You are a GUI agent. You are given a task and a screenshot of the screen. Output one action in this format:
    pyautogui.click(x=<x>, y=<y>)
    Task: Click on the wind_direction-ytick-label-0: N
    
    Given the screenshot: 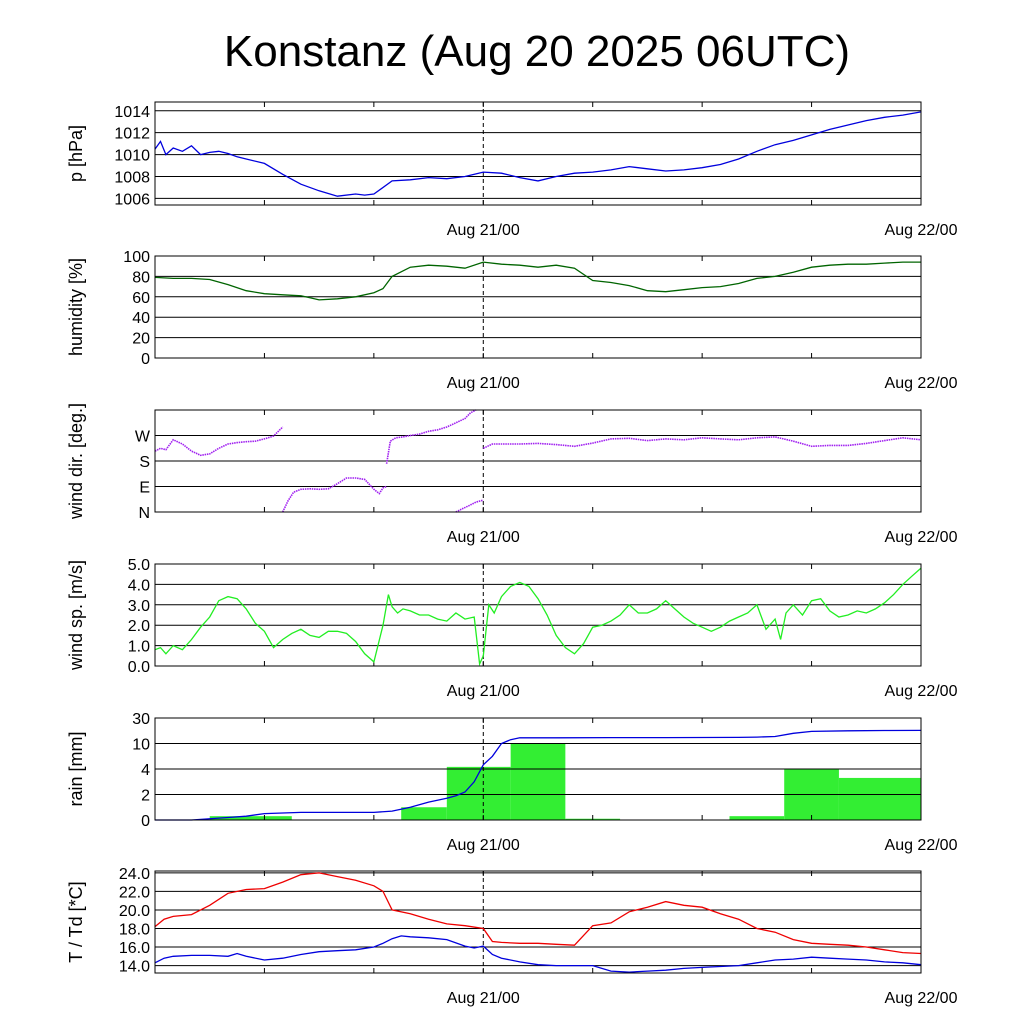 What is the action you would take?
    pyautogui.click(x=144, y=513)
    